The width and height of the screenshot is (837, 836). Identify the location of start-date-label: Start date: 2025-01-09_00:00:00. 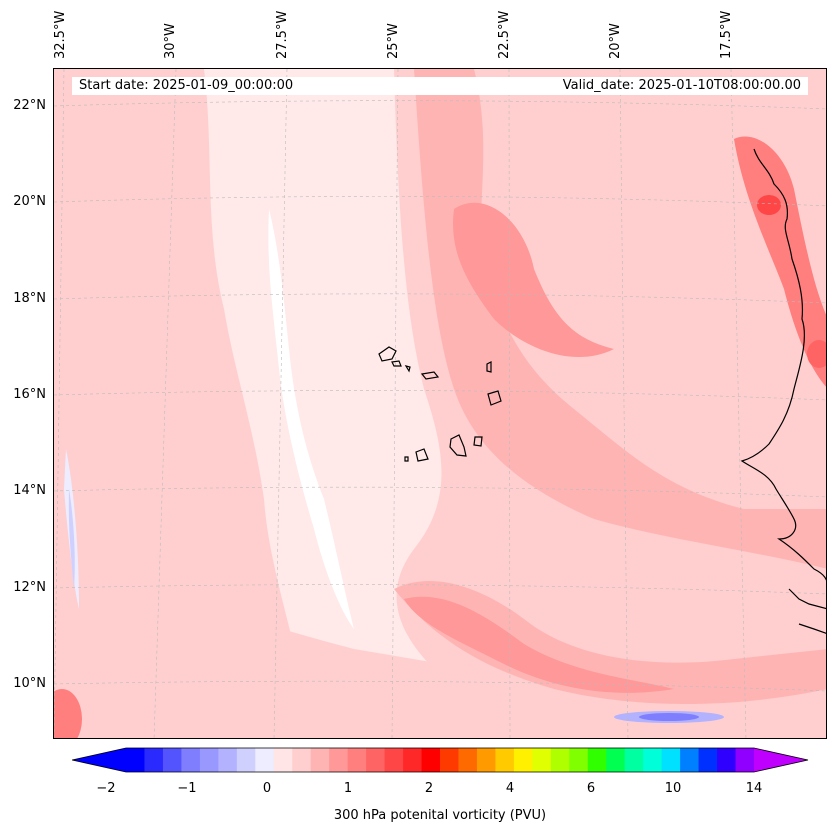
(186, 85).